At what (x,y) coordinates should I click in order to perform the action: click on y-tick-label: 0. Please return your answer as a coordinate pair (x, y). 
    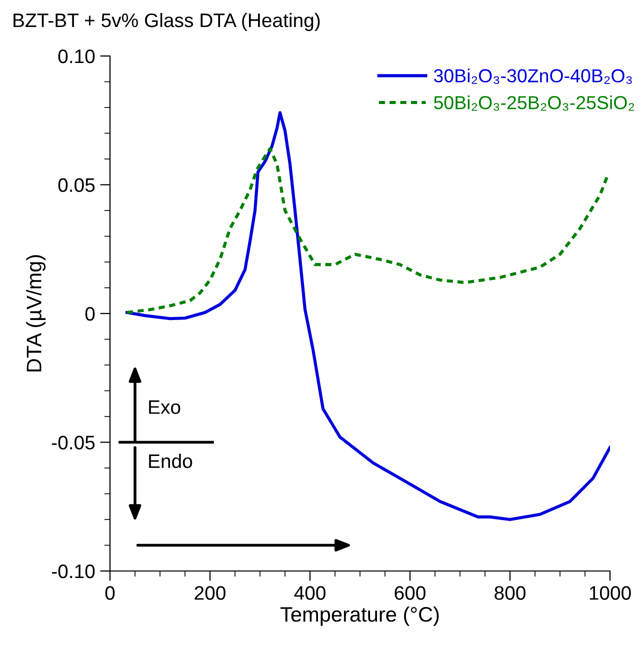
    Looking at the image, I should click on (90, 313).